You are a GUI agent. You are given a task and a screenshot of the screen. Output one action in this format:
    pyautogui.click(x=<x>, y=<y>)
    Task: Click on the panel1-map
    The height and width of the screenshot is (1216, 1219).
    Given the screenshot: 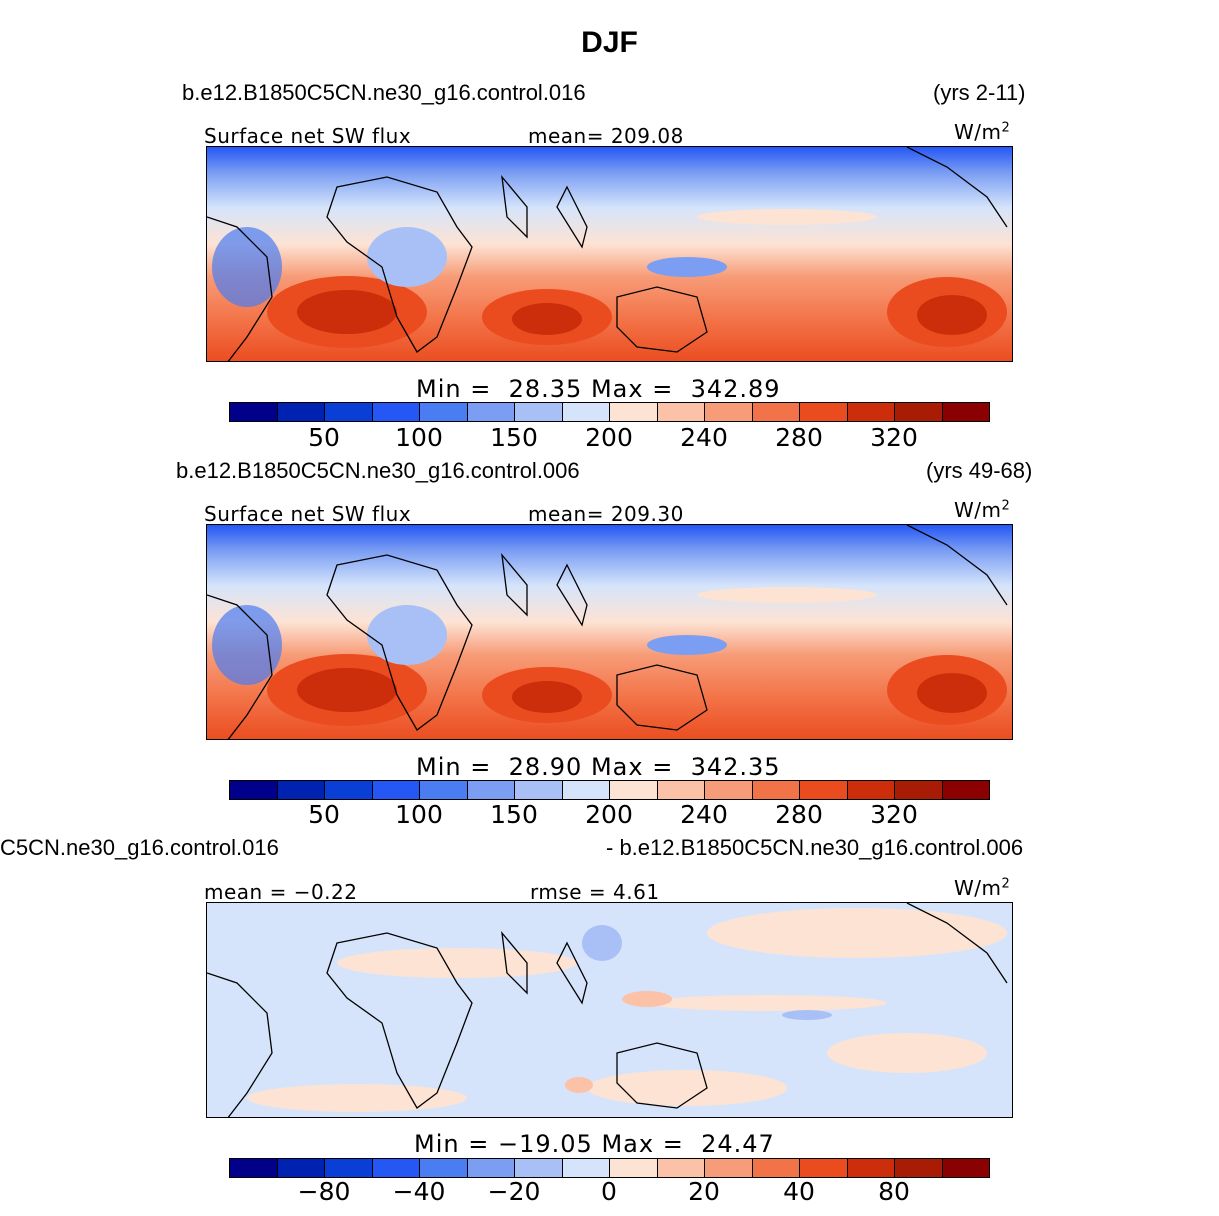 What is the action you would take?
    pyautogui.click(x=609, y=254)
    